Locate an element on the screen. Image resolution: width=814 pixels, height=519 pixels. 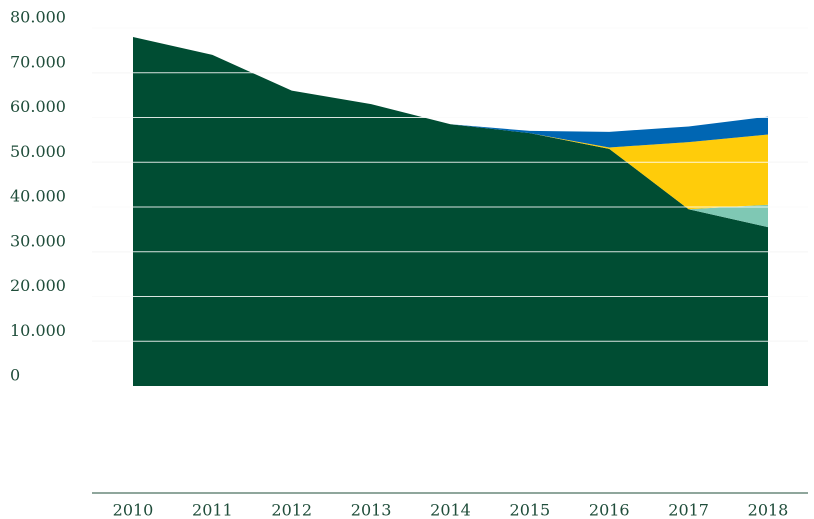
y-tick-label: 50.000 is located at coordinates (38, 151).